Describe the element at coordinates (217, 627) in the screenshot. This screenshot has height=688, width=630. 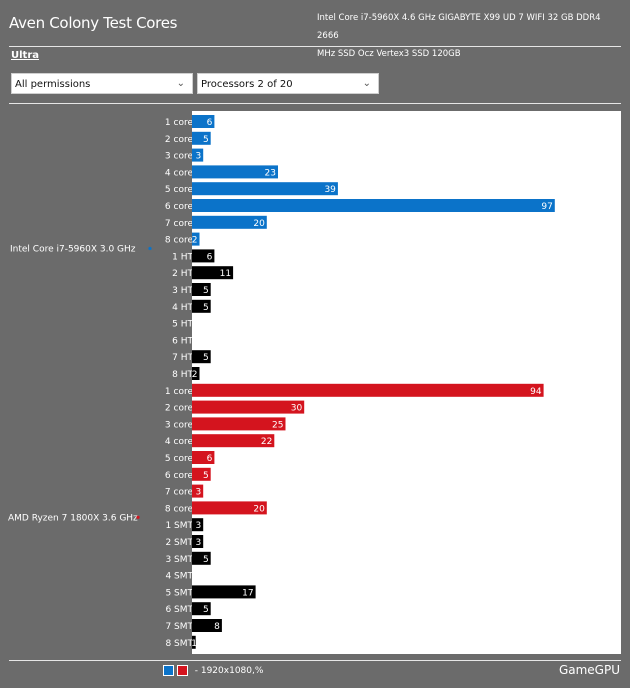
I see `data-label: 8` at that location.